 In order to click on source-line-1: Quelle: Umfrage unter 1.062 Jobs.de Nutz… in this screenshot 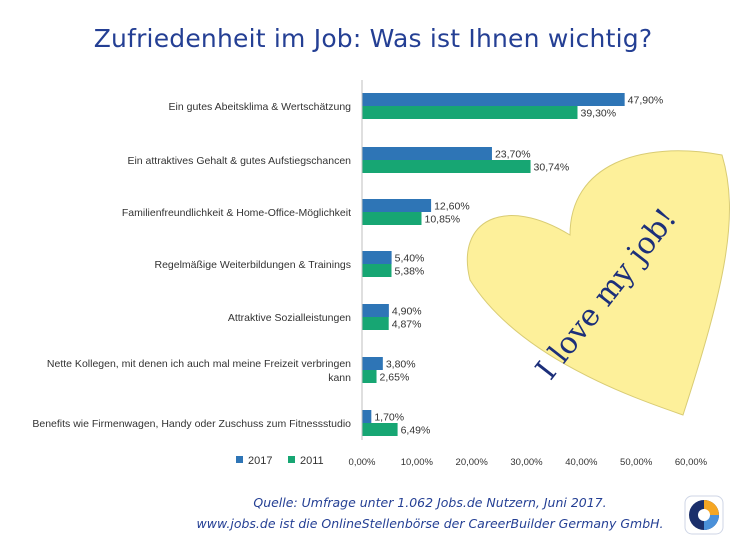, I will do `click(430, 502)`.